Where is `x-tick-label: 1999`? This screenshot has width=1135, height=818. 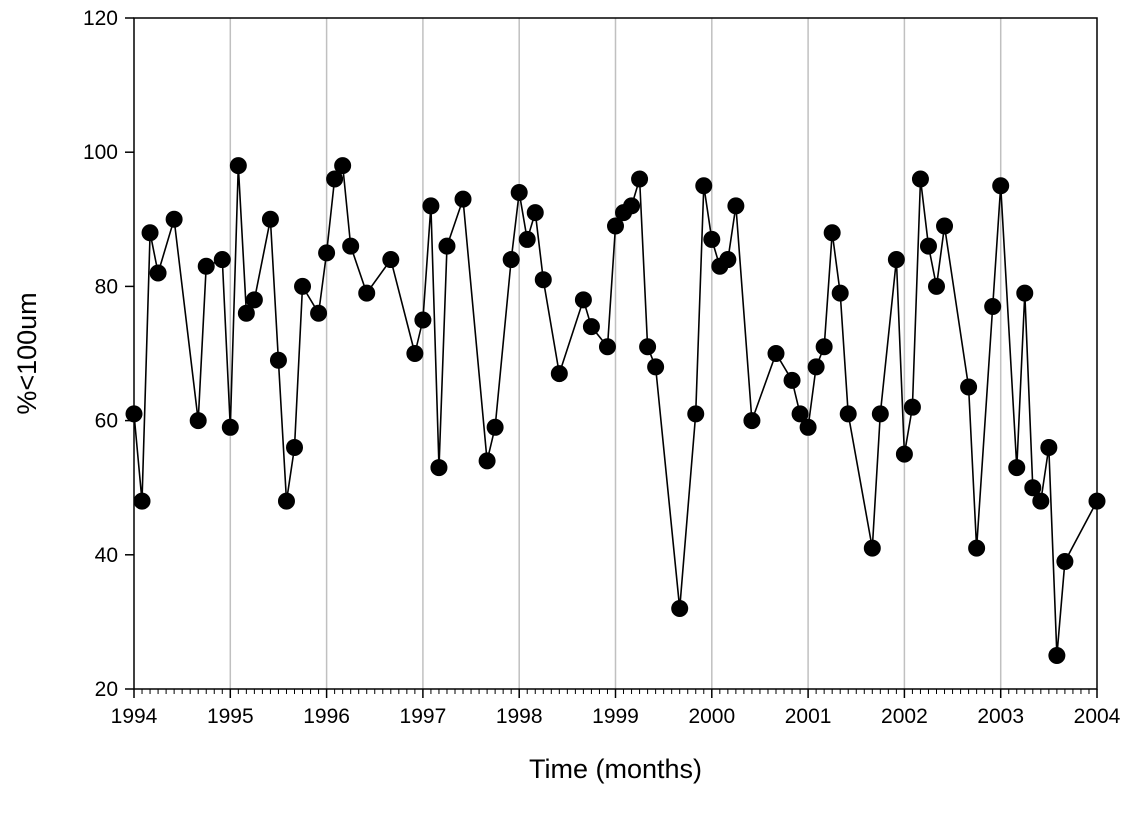
x-tick-label: 1999 is located at coordinates (615, 716).